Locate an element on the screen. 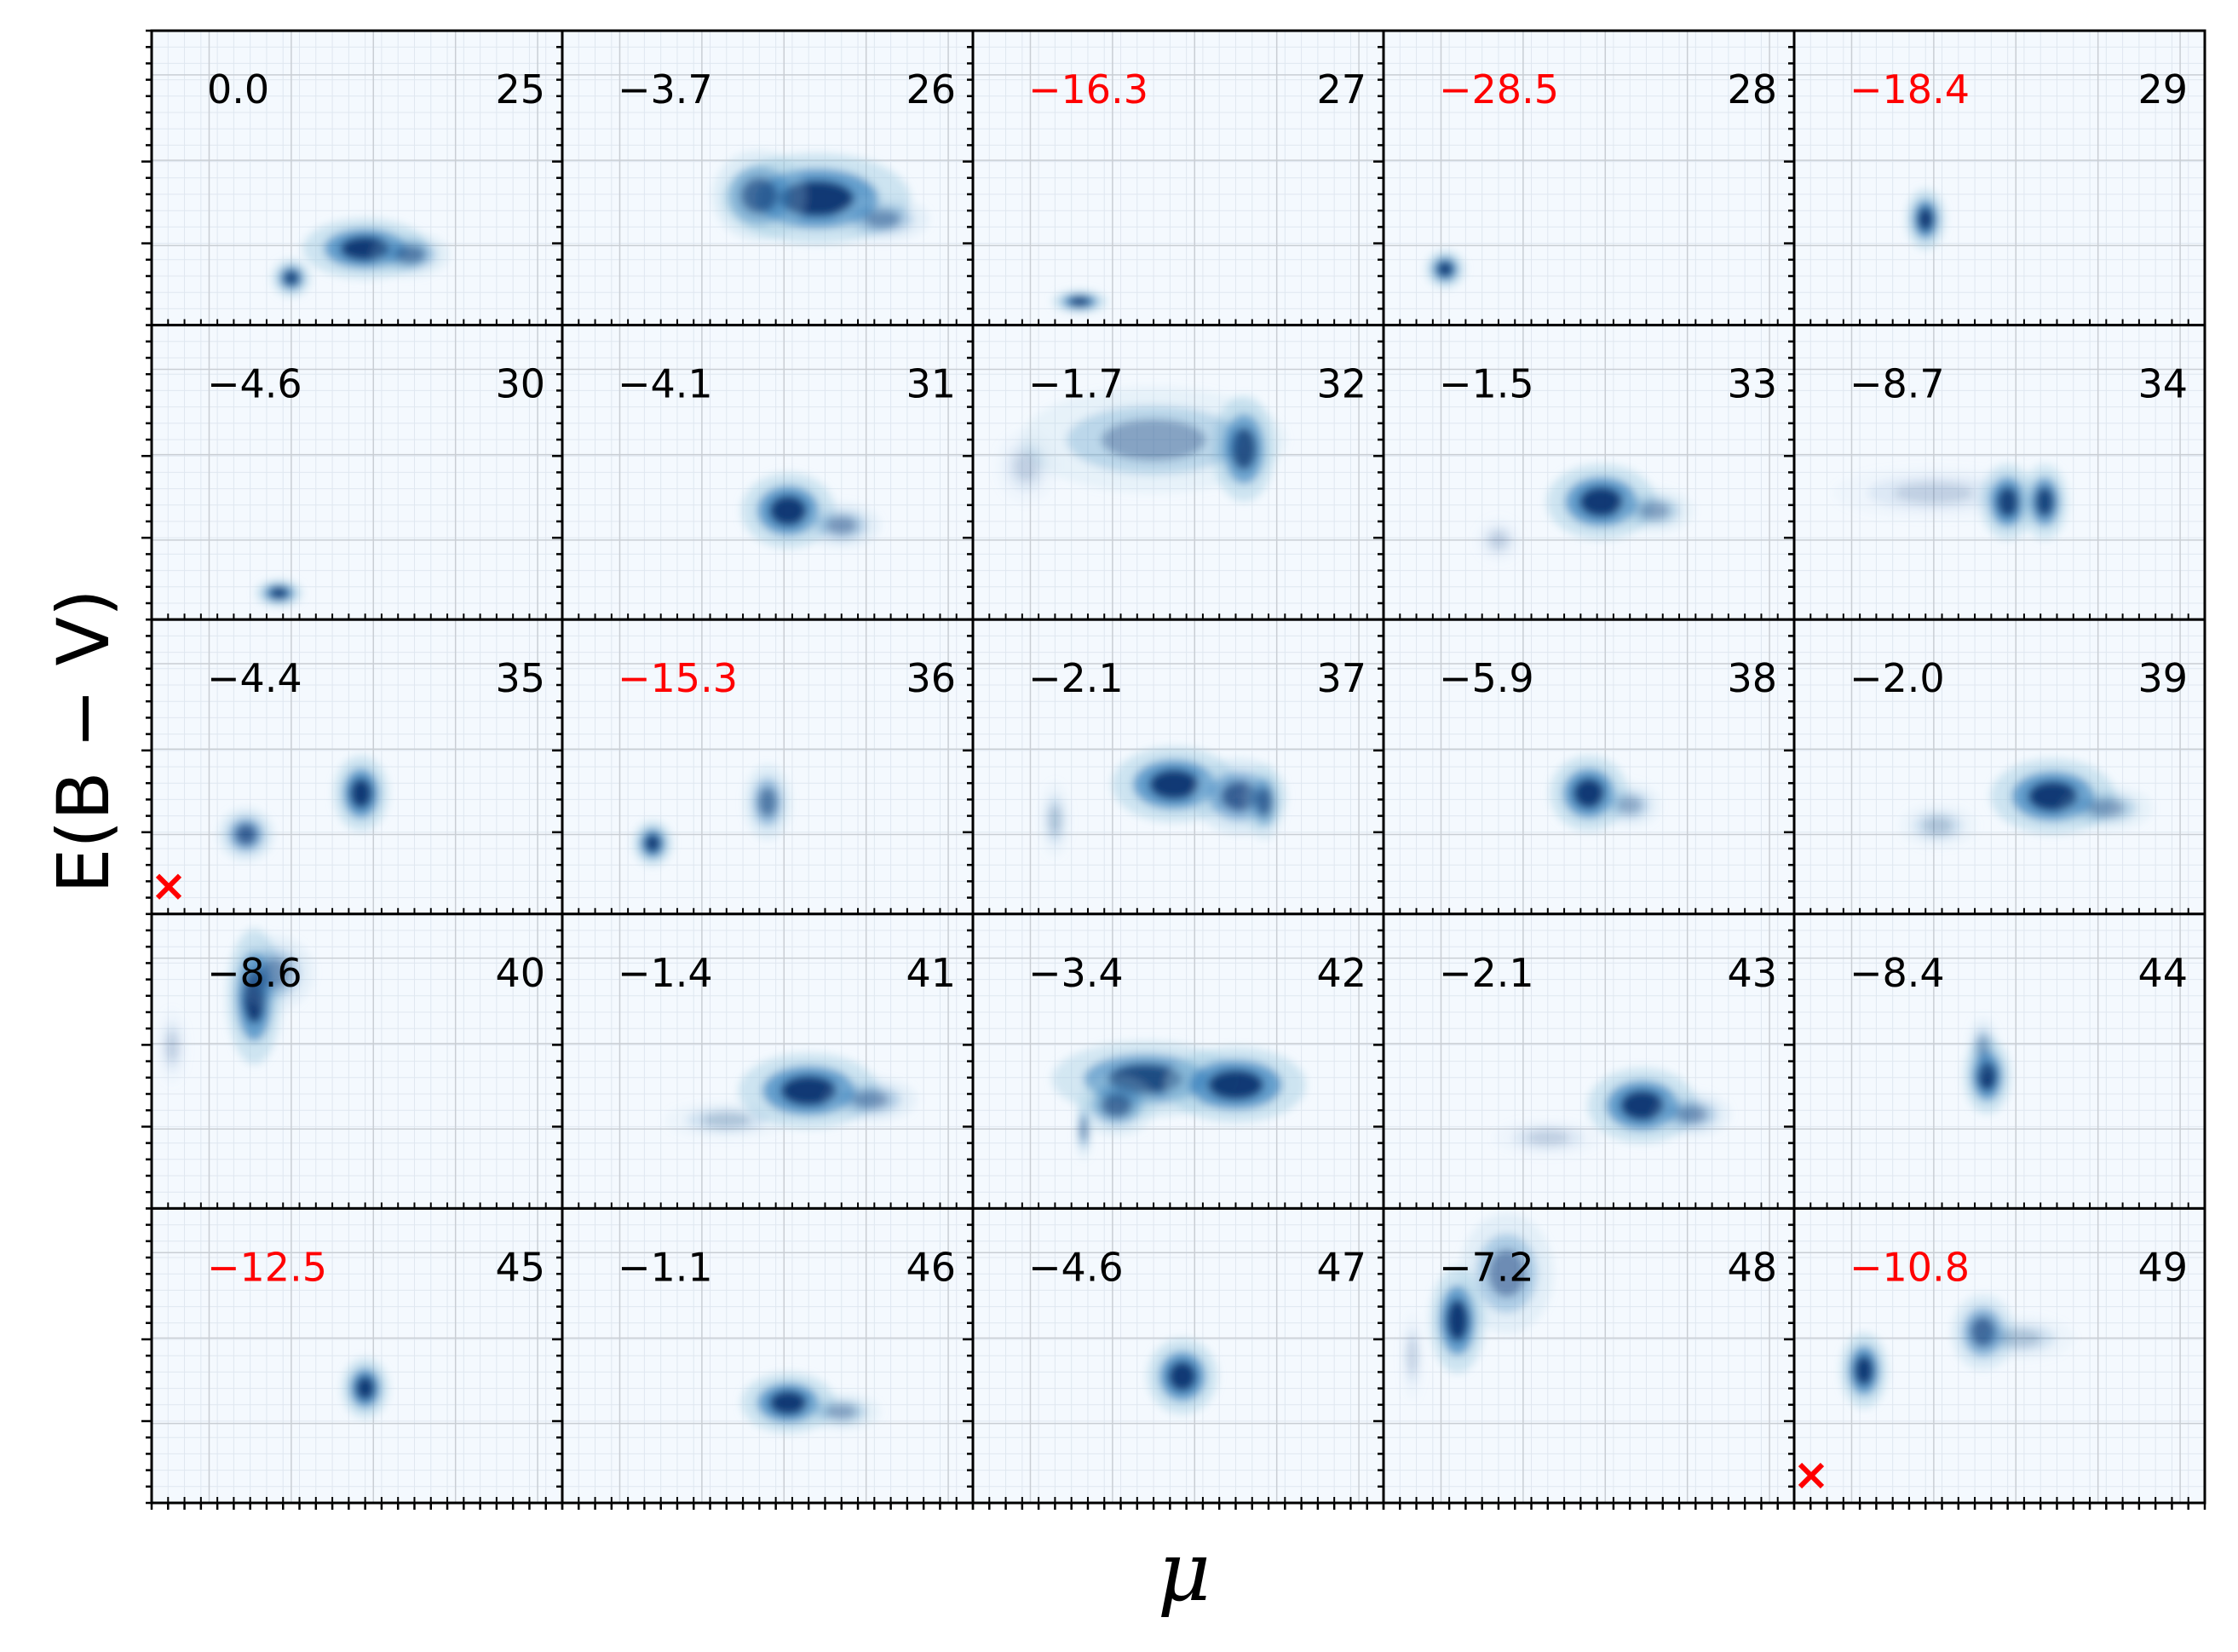 The image size is (2238, 1652). panel-id: 25 is located at coordinates (520, 89).